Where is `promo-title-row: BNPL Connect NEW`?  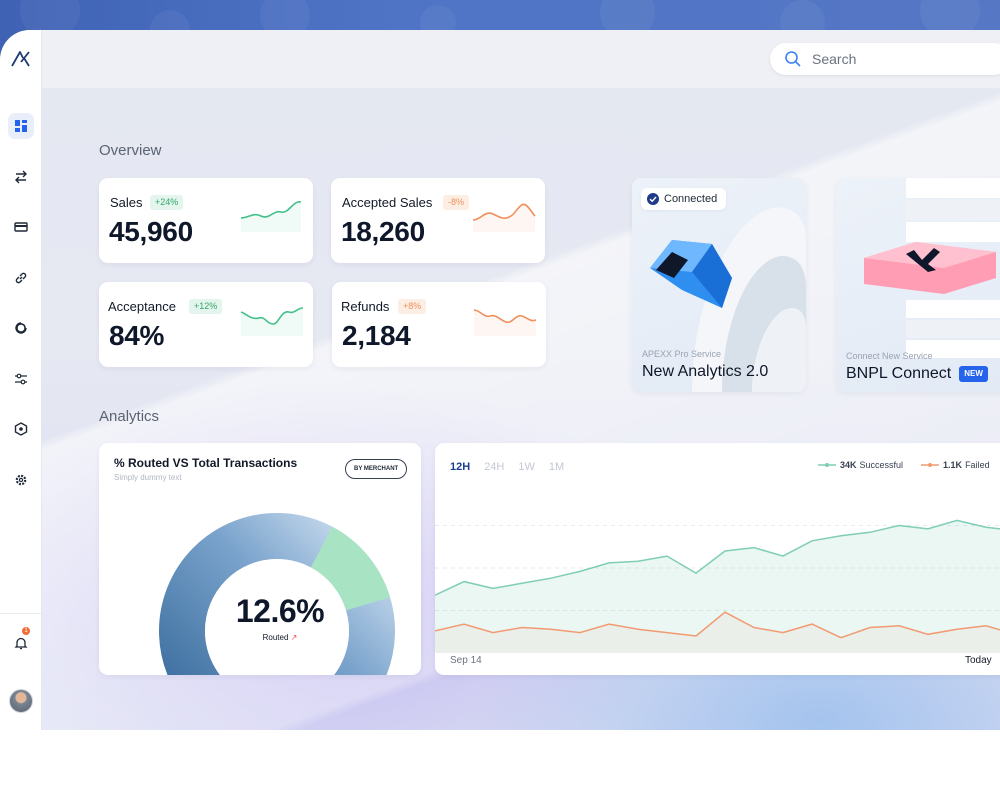 promo-title-row: BNPL Connect NEW is located at coordinates (917, 374).